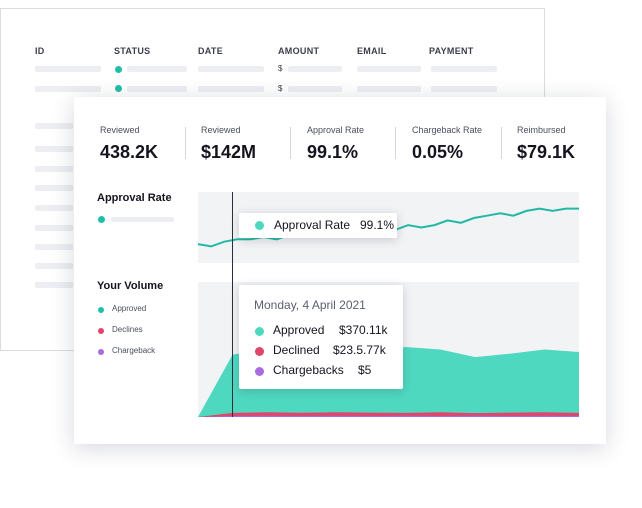 This screenshot has height=508, width=642. I want to click on table-header-amount: AMOUNT, so click(299, 51).